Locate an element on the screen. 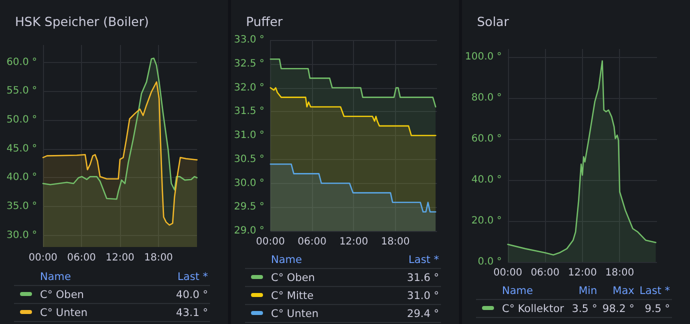 Image resolution: width=690 pixels, height=324 pixels. chart-title: HSK Speicher (Boiler) is located at coordinates (82, 21).